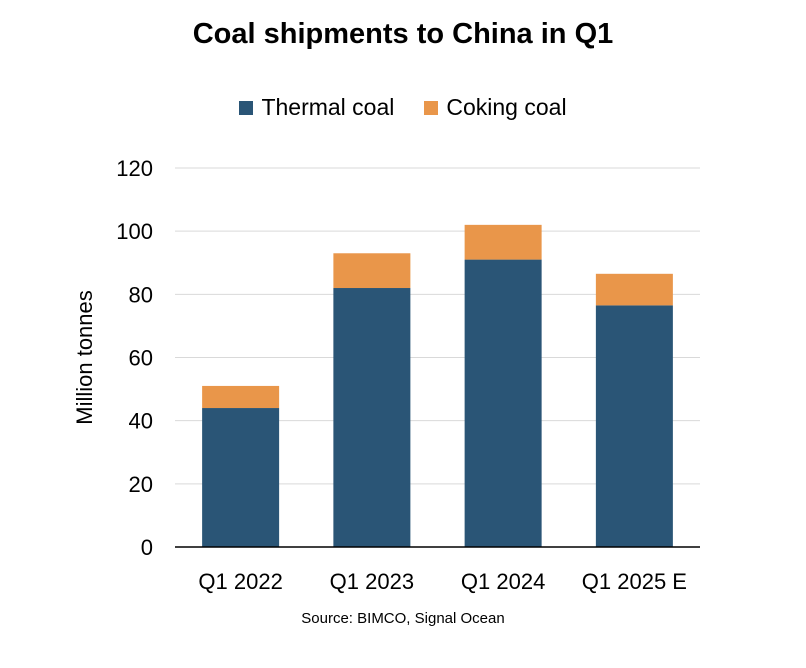 The image size is (806, 668). What do you see at coordinates (503, 581) in the screenshot?
I see `x-tick-label: Q1 2024` at bounding box center [503, 581].